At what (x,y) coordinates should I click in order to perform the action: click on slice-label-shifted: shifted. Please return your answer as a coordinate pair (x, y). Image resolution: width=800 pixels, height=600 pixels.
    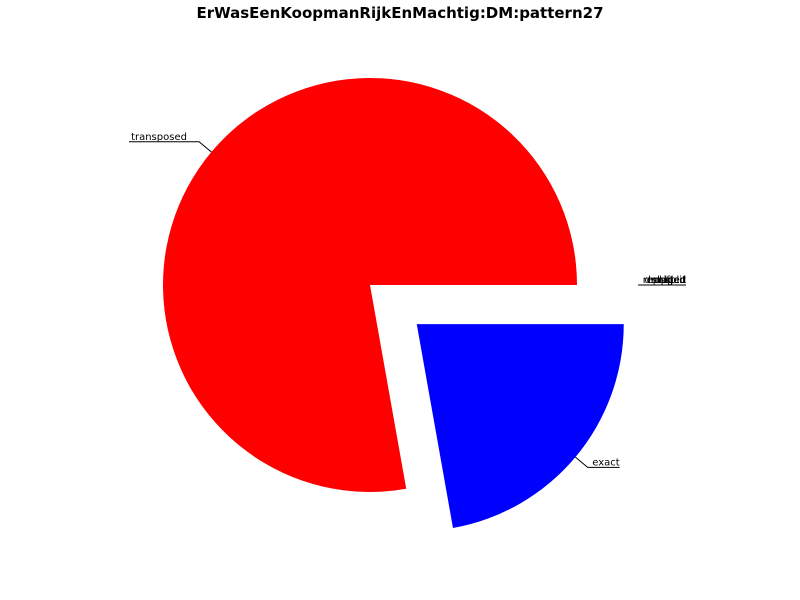
    Looking at the image, I should click on (669, 280).